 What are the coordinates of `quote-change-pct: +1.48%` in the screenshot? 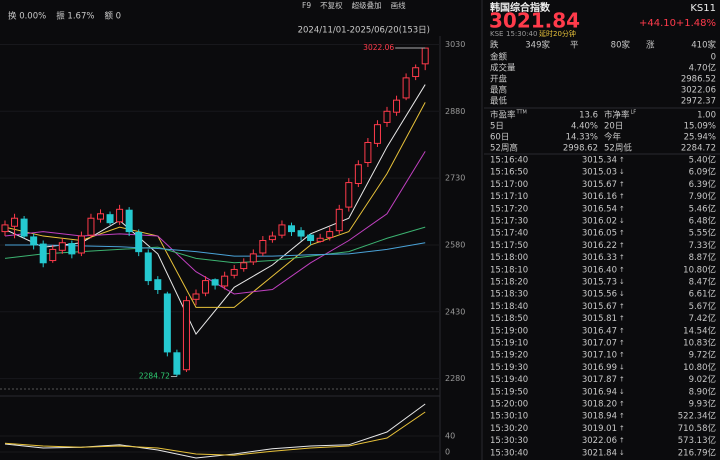 It's located at (696, 23).